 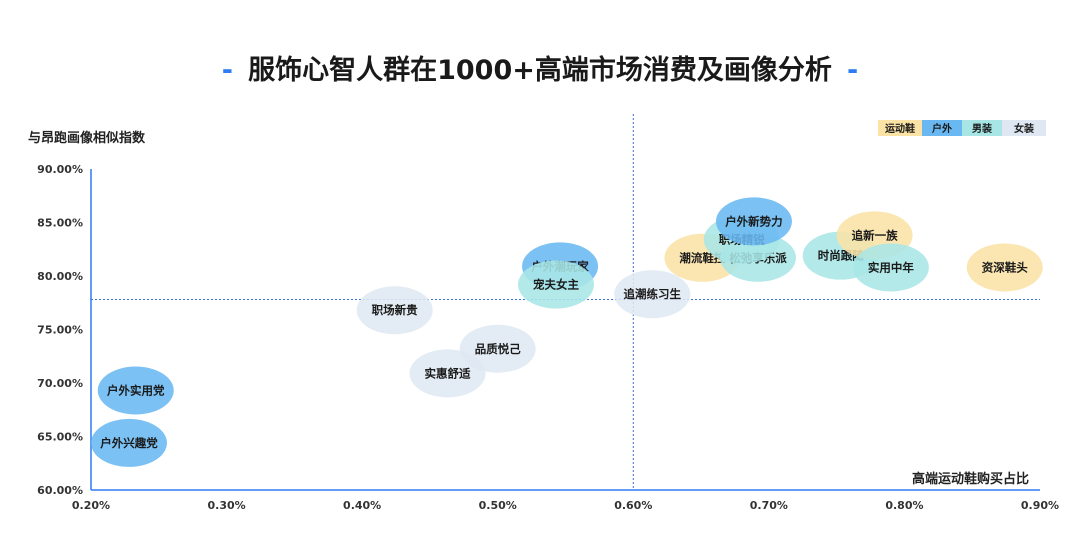 I want to click on bubble-label: 实惠舒适, so click(x=448, y=373).